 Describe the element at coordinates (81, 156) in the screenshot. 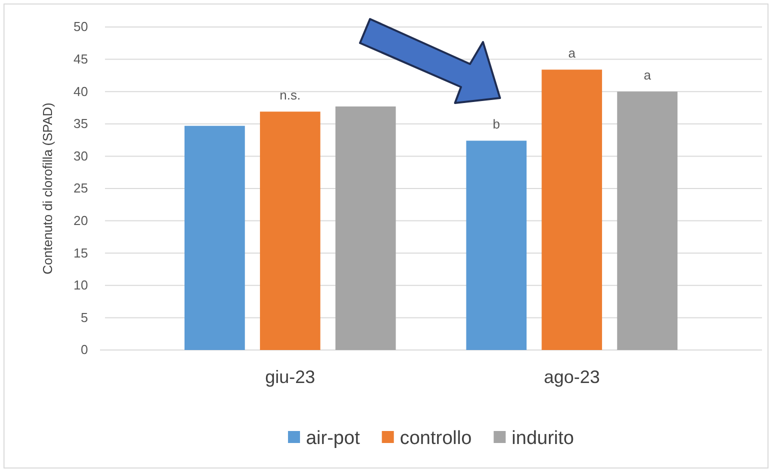

I see `y-tick-label: 30` at that location.